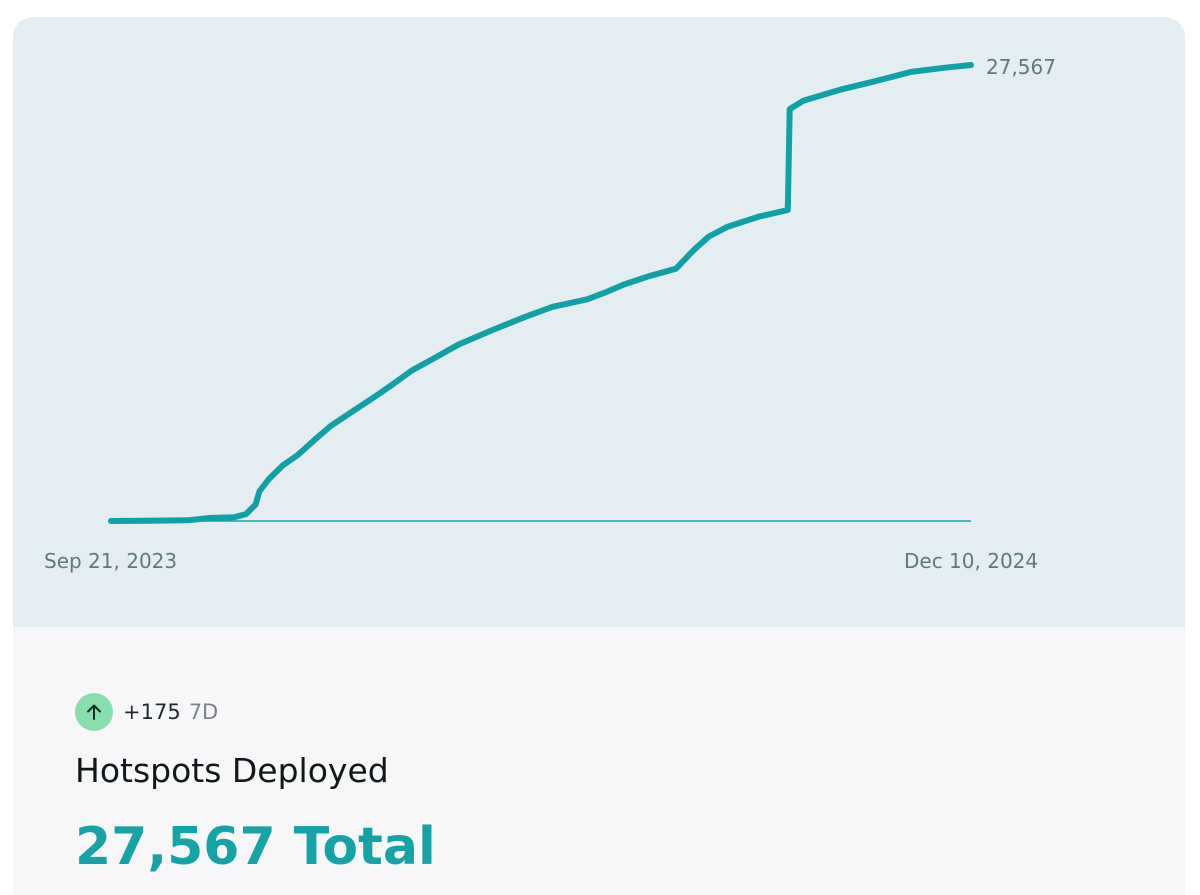 The image size is (1200, 895). Describe the element at coordinates (232, 770) in the screenshot. I see `metric-title: Hotspots Deployed` at that location.